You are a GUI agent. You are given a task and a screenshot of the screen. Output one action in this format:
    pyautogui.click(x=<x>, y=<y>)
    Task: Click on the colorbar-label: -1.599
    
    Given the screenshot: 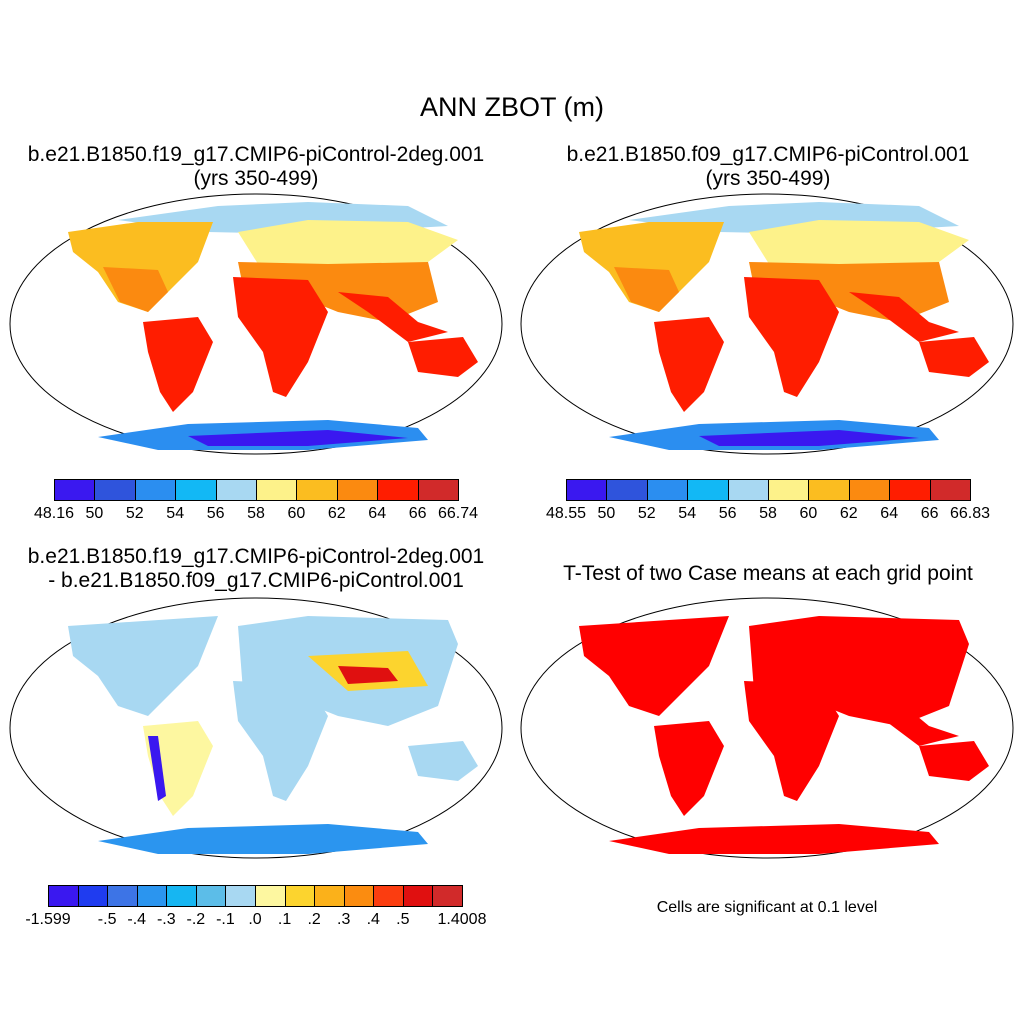 What is the action you would take?
    pyautogui.click(x=48, y=919)
    